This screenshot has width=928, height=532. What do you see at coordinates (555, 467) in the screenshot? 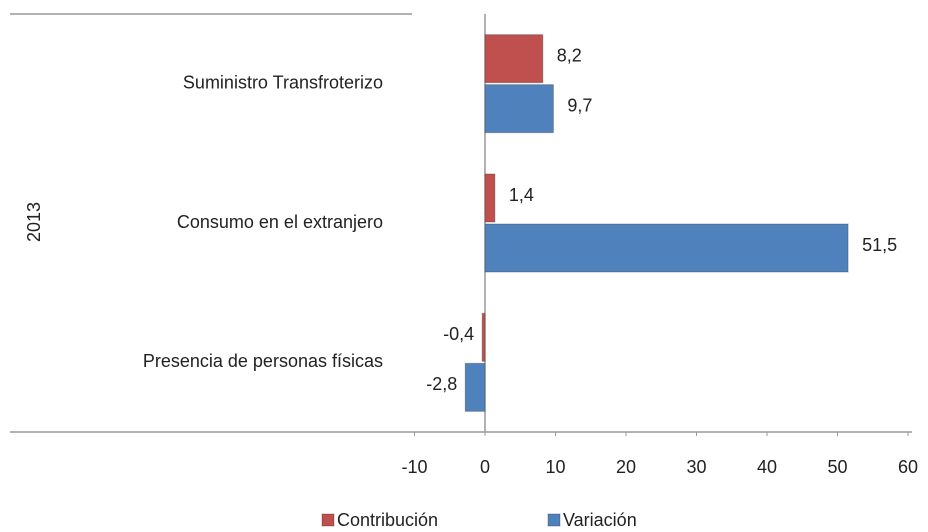
I see `x-tick-label: 10` at bounding box center [555, 467].